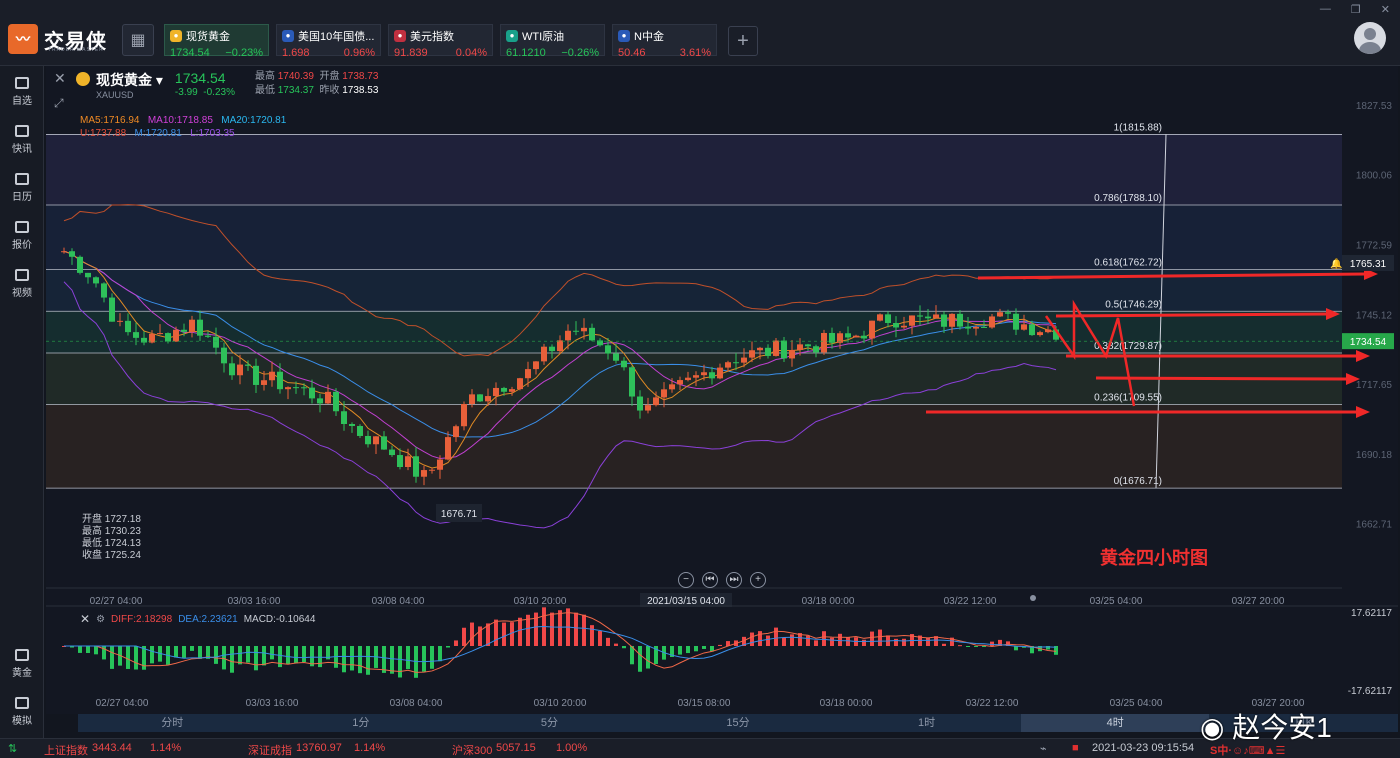 This screenshot has width=1400, height=758. What do you see at coordinates (172, 723) in the screenshot?
I see `timeframe-1: 分时` at bounding box center [172, 723].